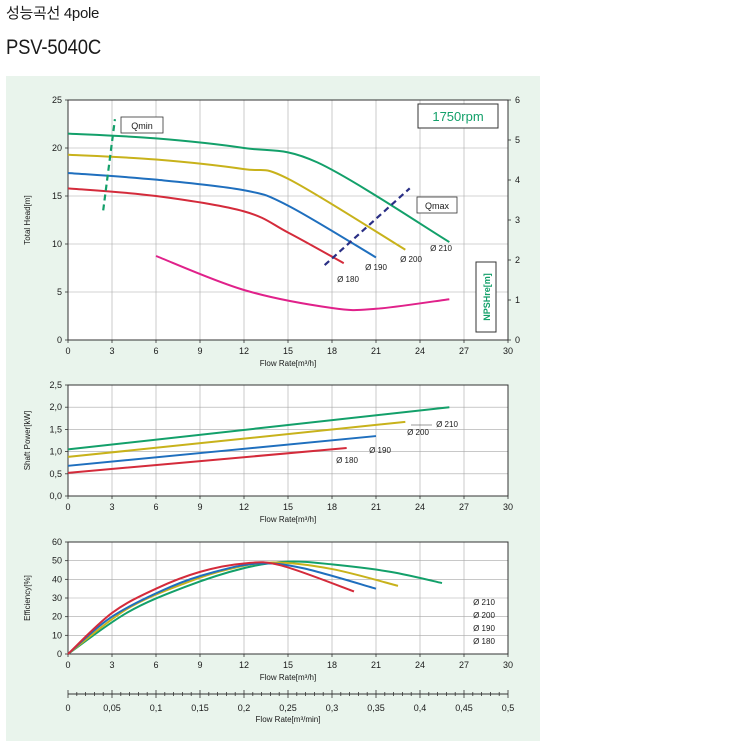 This screenshot has height=741, width=746. I want to click on power-x-tick-label: 27, so click(464, 507).